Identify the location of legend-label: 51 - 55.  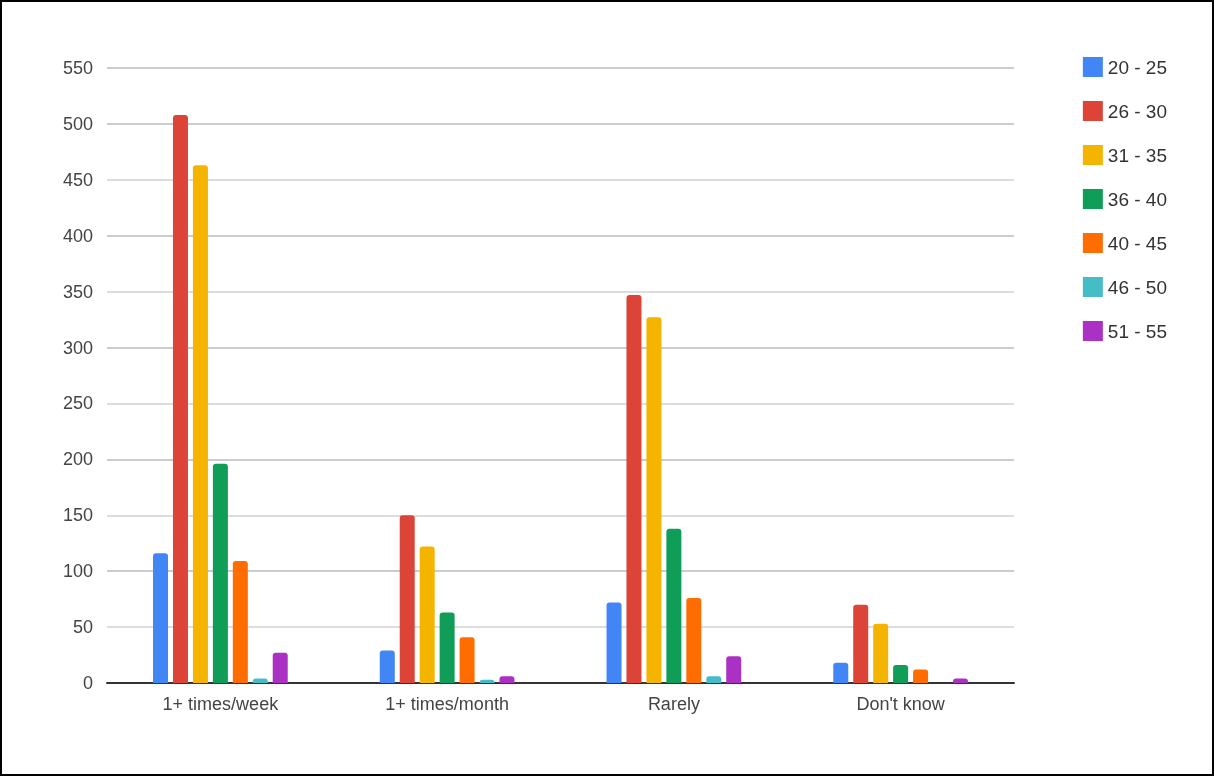
(1137, 331).